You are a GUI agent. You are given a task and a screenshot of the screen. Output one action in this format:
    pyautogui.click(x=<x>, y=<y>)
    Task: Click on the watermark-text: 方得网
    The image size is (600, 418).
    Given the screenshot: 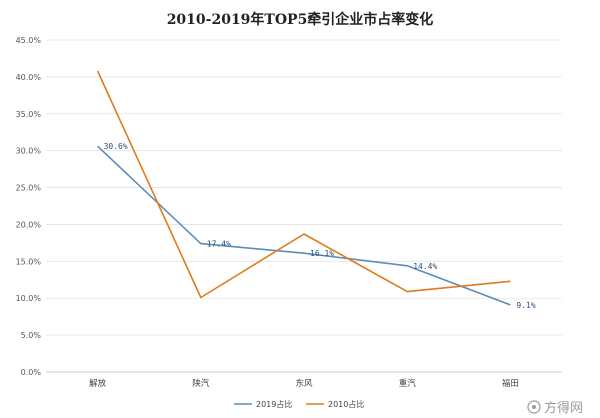 What is the action you would take?
    pyautogui.click(x=563, y=408)
    